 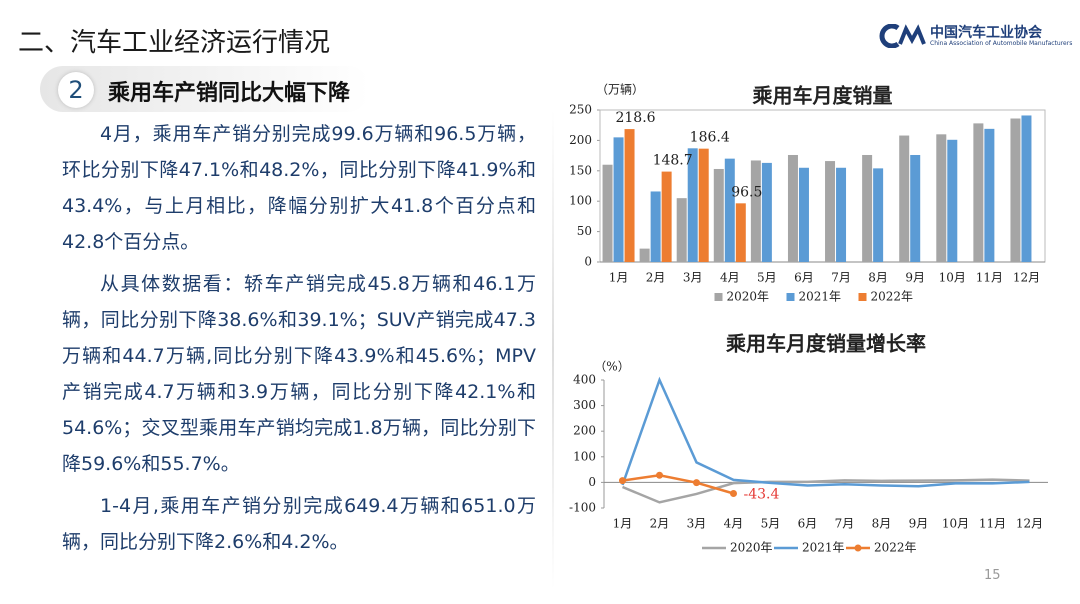 What do you see at coordinates (771, 524) in the screenshot?
I see `x-tick-label: 5月` at bounding box center [771, 524].